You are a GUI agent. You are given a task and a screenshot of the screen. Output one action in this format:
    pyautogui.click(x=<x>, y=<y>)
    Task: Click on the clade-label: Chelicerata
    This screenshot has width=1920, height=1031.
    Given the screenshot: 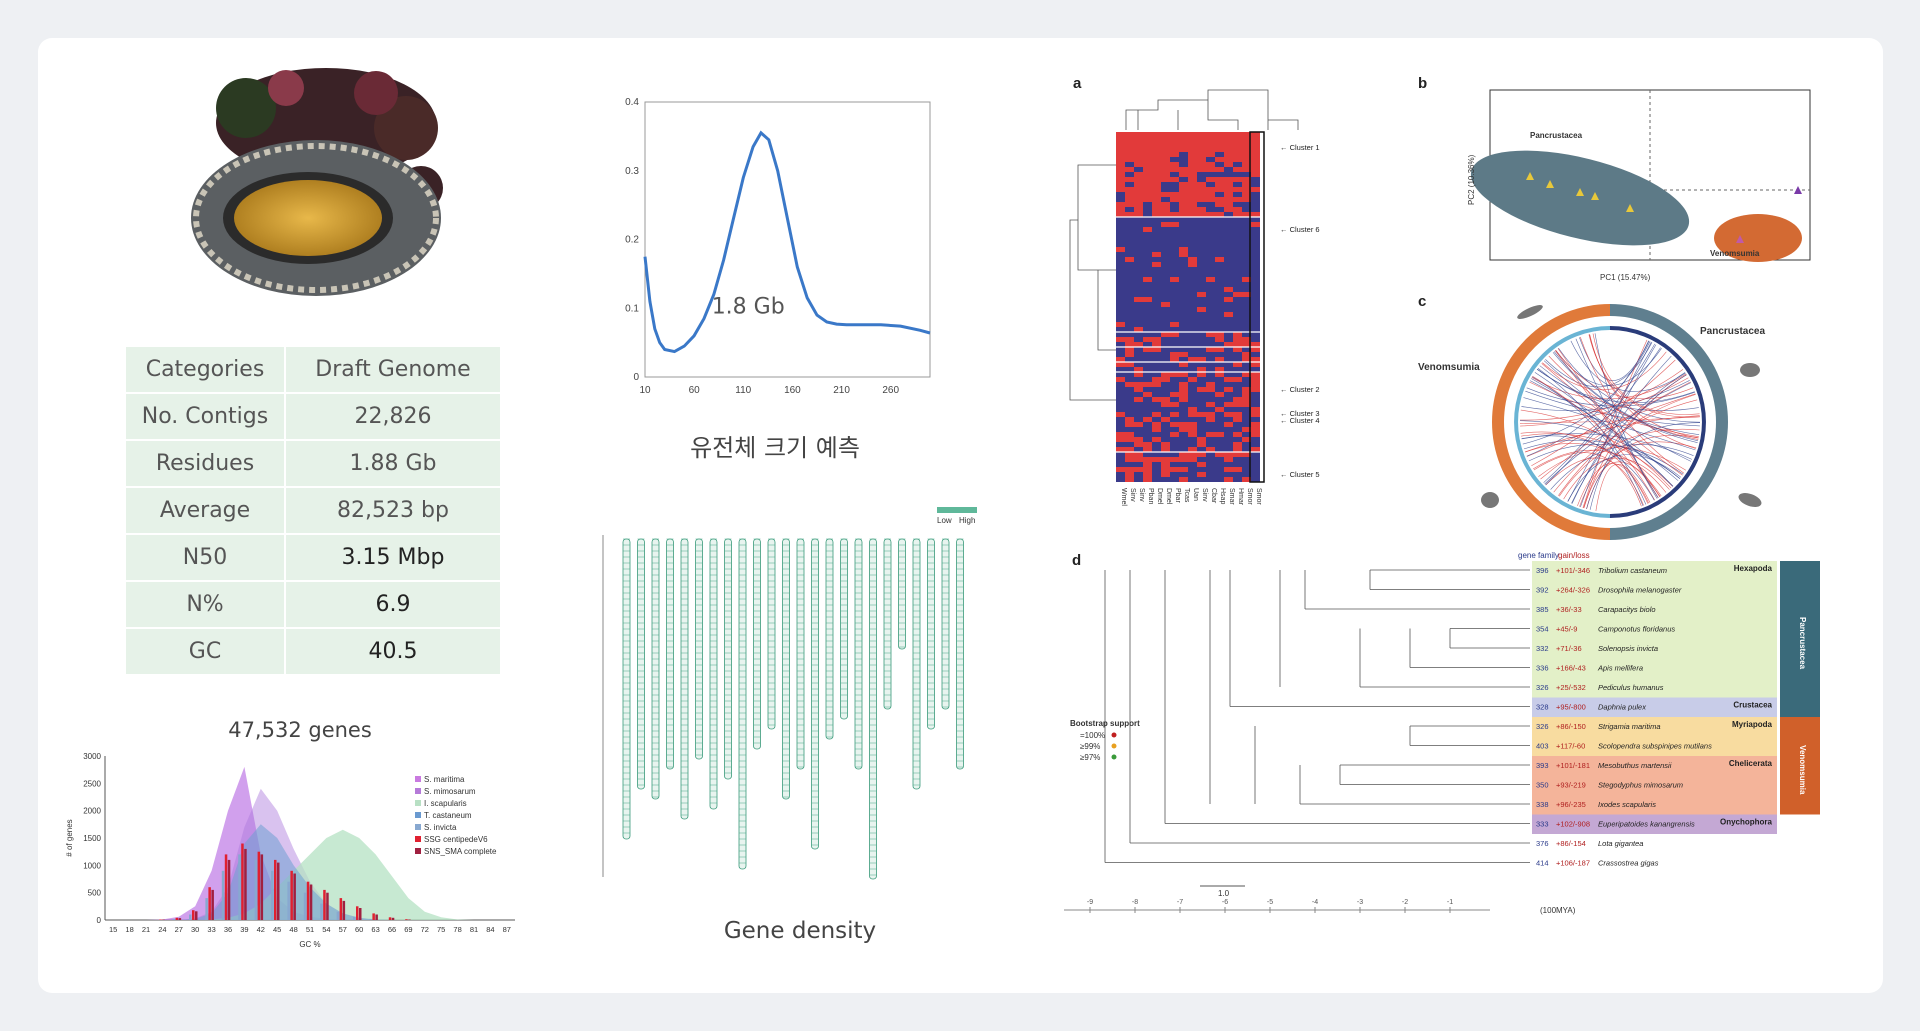 What is the action you would take?
    pyautogui.click(x=1751, y=763)
    